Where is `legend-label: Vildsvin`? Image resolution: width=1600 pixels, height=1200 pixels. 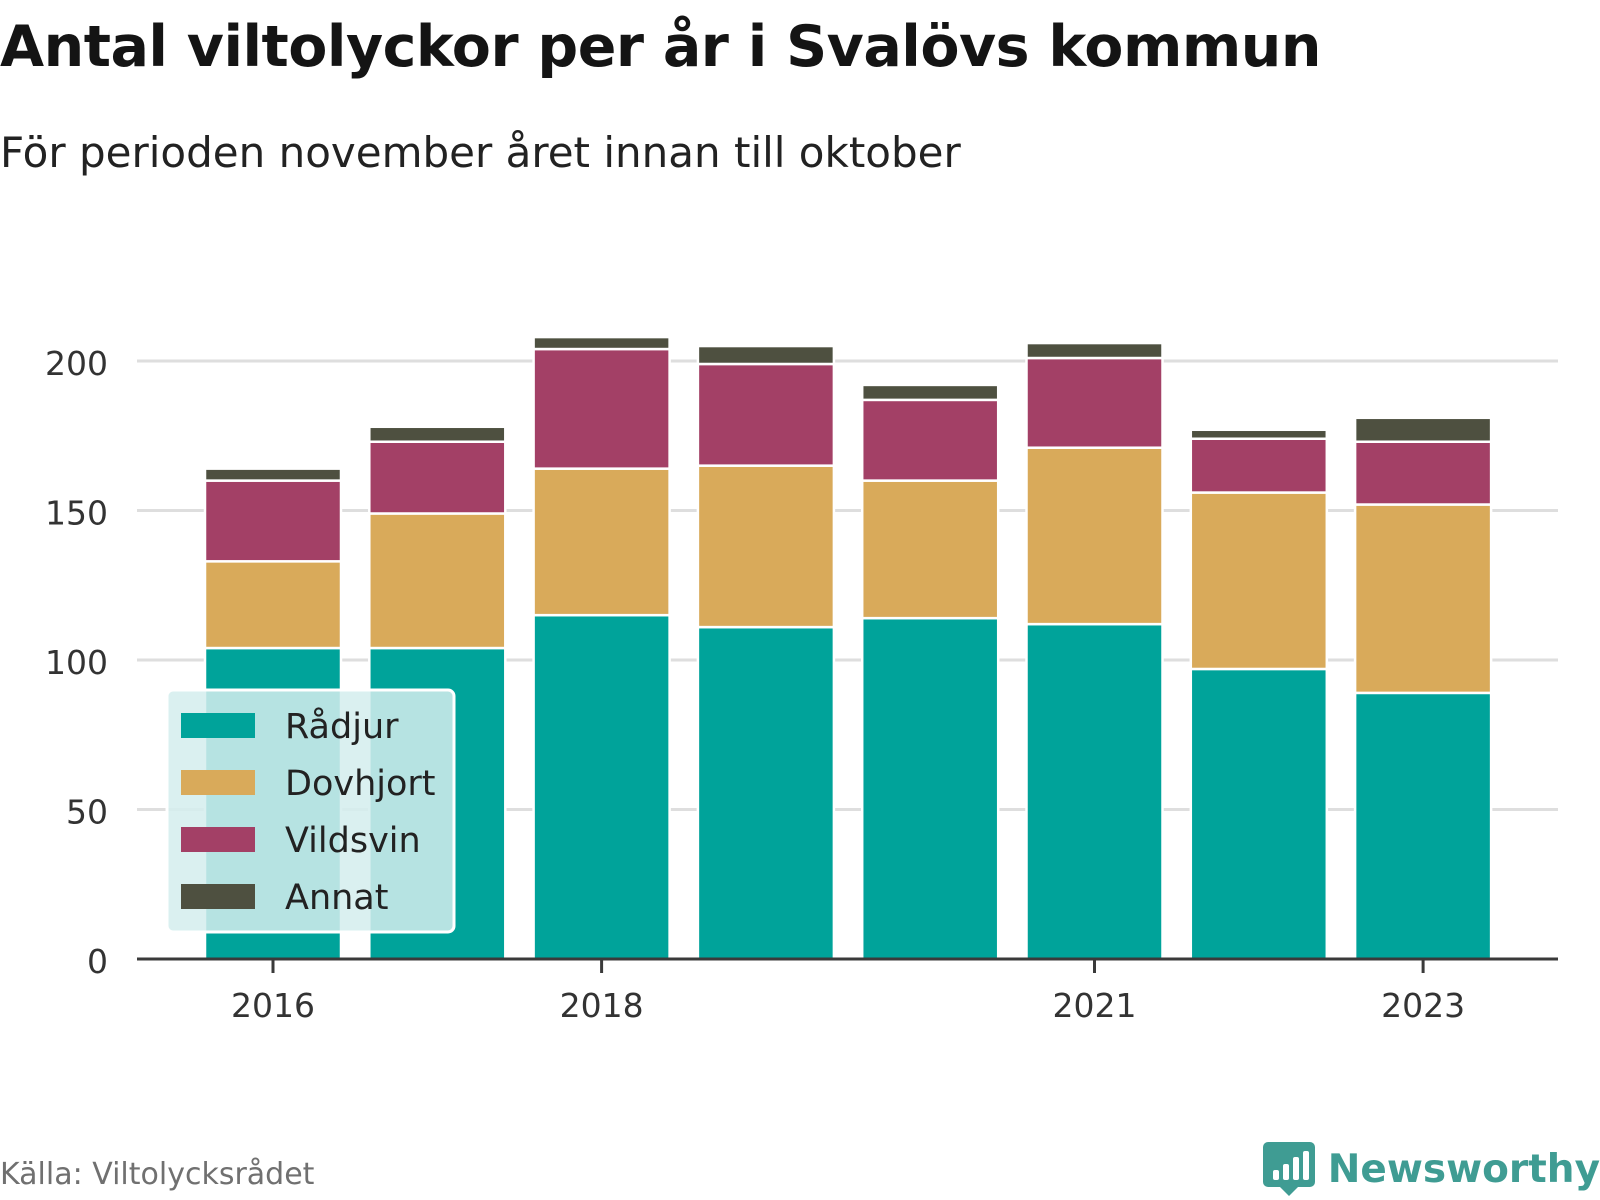
legend-label: Vildsvin is located at coordinates (353, 841).